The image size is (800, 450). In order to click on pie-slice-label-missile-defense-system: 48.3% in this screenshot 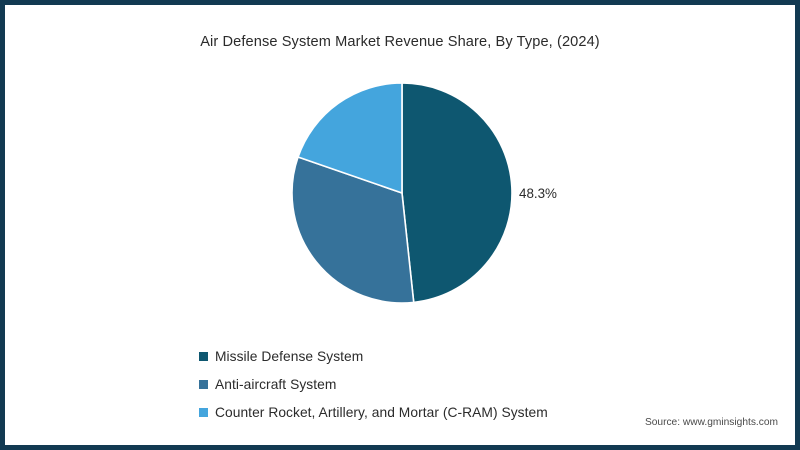, I will do `click(538, 193)`.